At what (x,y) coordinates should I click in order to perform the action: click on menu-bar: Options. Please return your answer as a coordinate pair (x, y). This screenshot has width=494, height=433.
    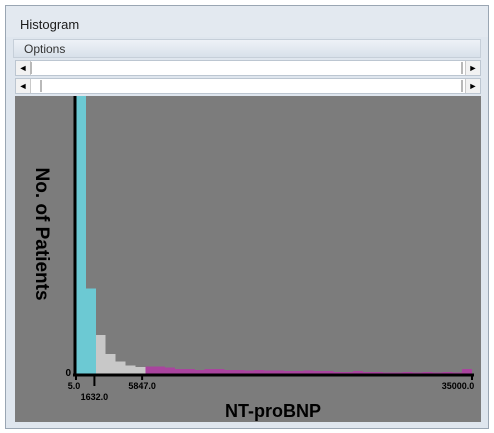
    Looking at the image, I should click on (247, 48).